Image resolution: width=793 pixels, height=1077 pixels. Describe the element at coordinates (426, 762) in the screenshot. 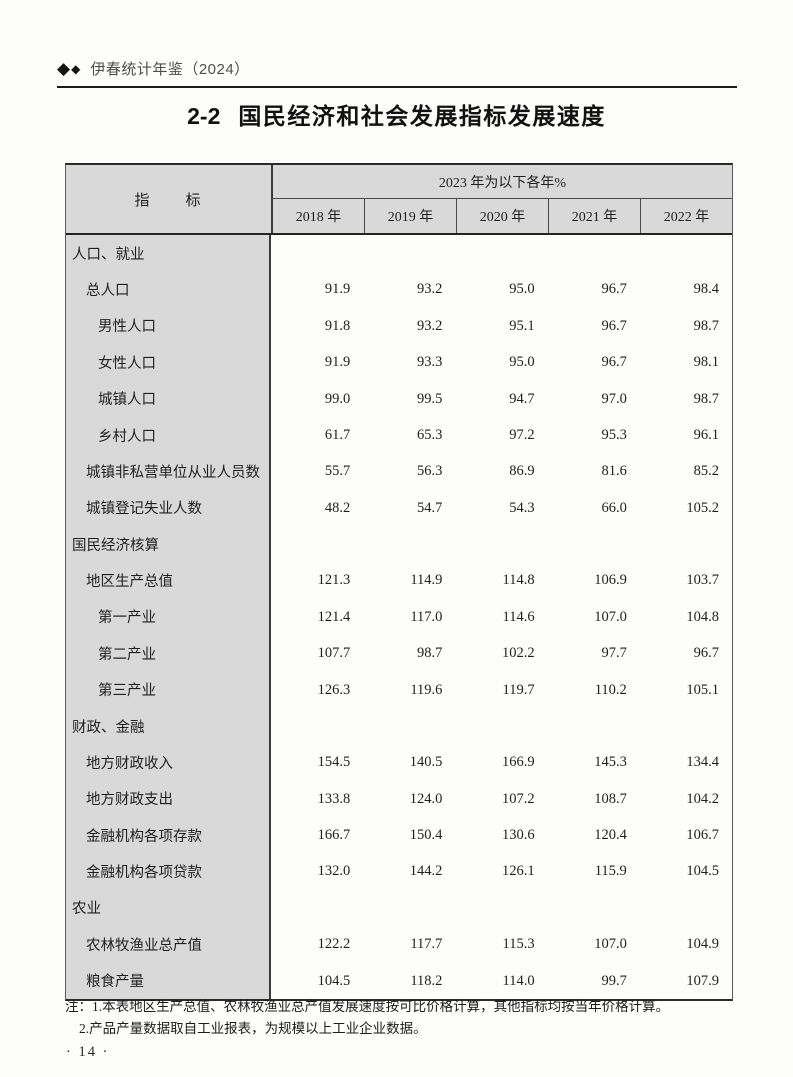

I see `row-value-2019: 140.5` at that location.